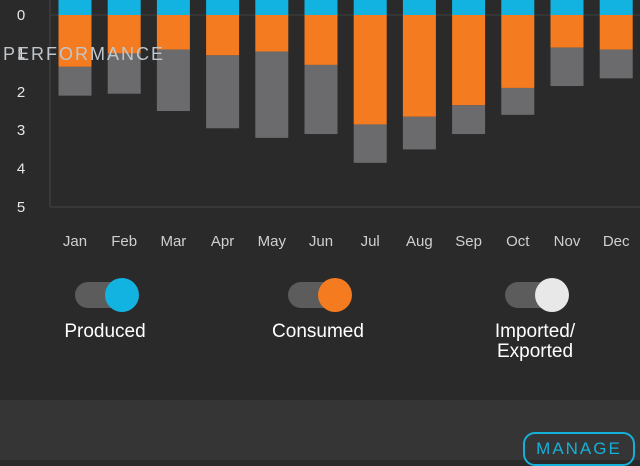  What do you see at coordinates (21, 169) in the screenshot?
I see `y-tick-label: 4` at bounding box center [21, 169].